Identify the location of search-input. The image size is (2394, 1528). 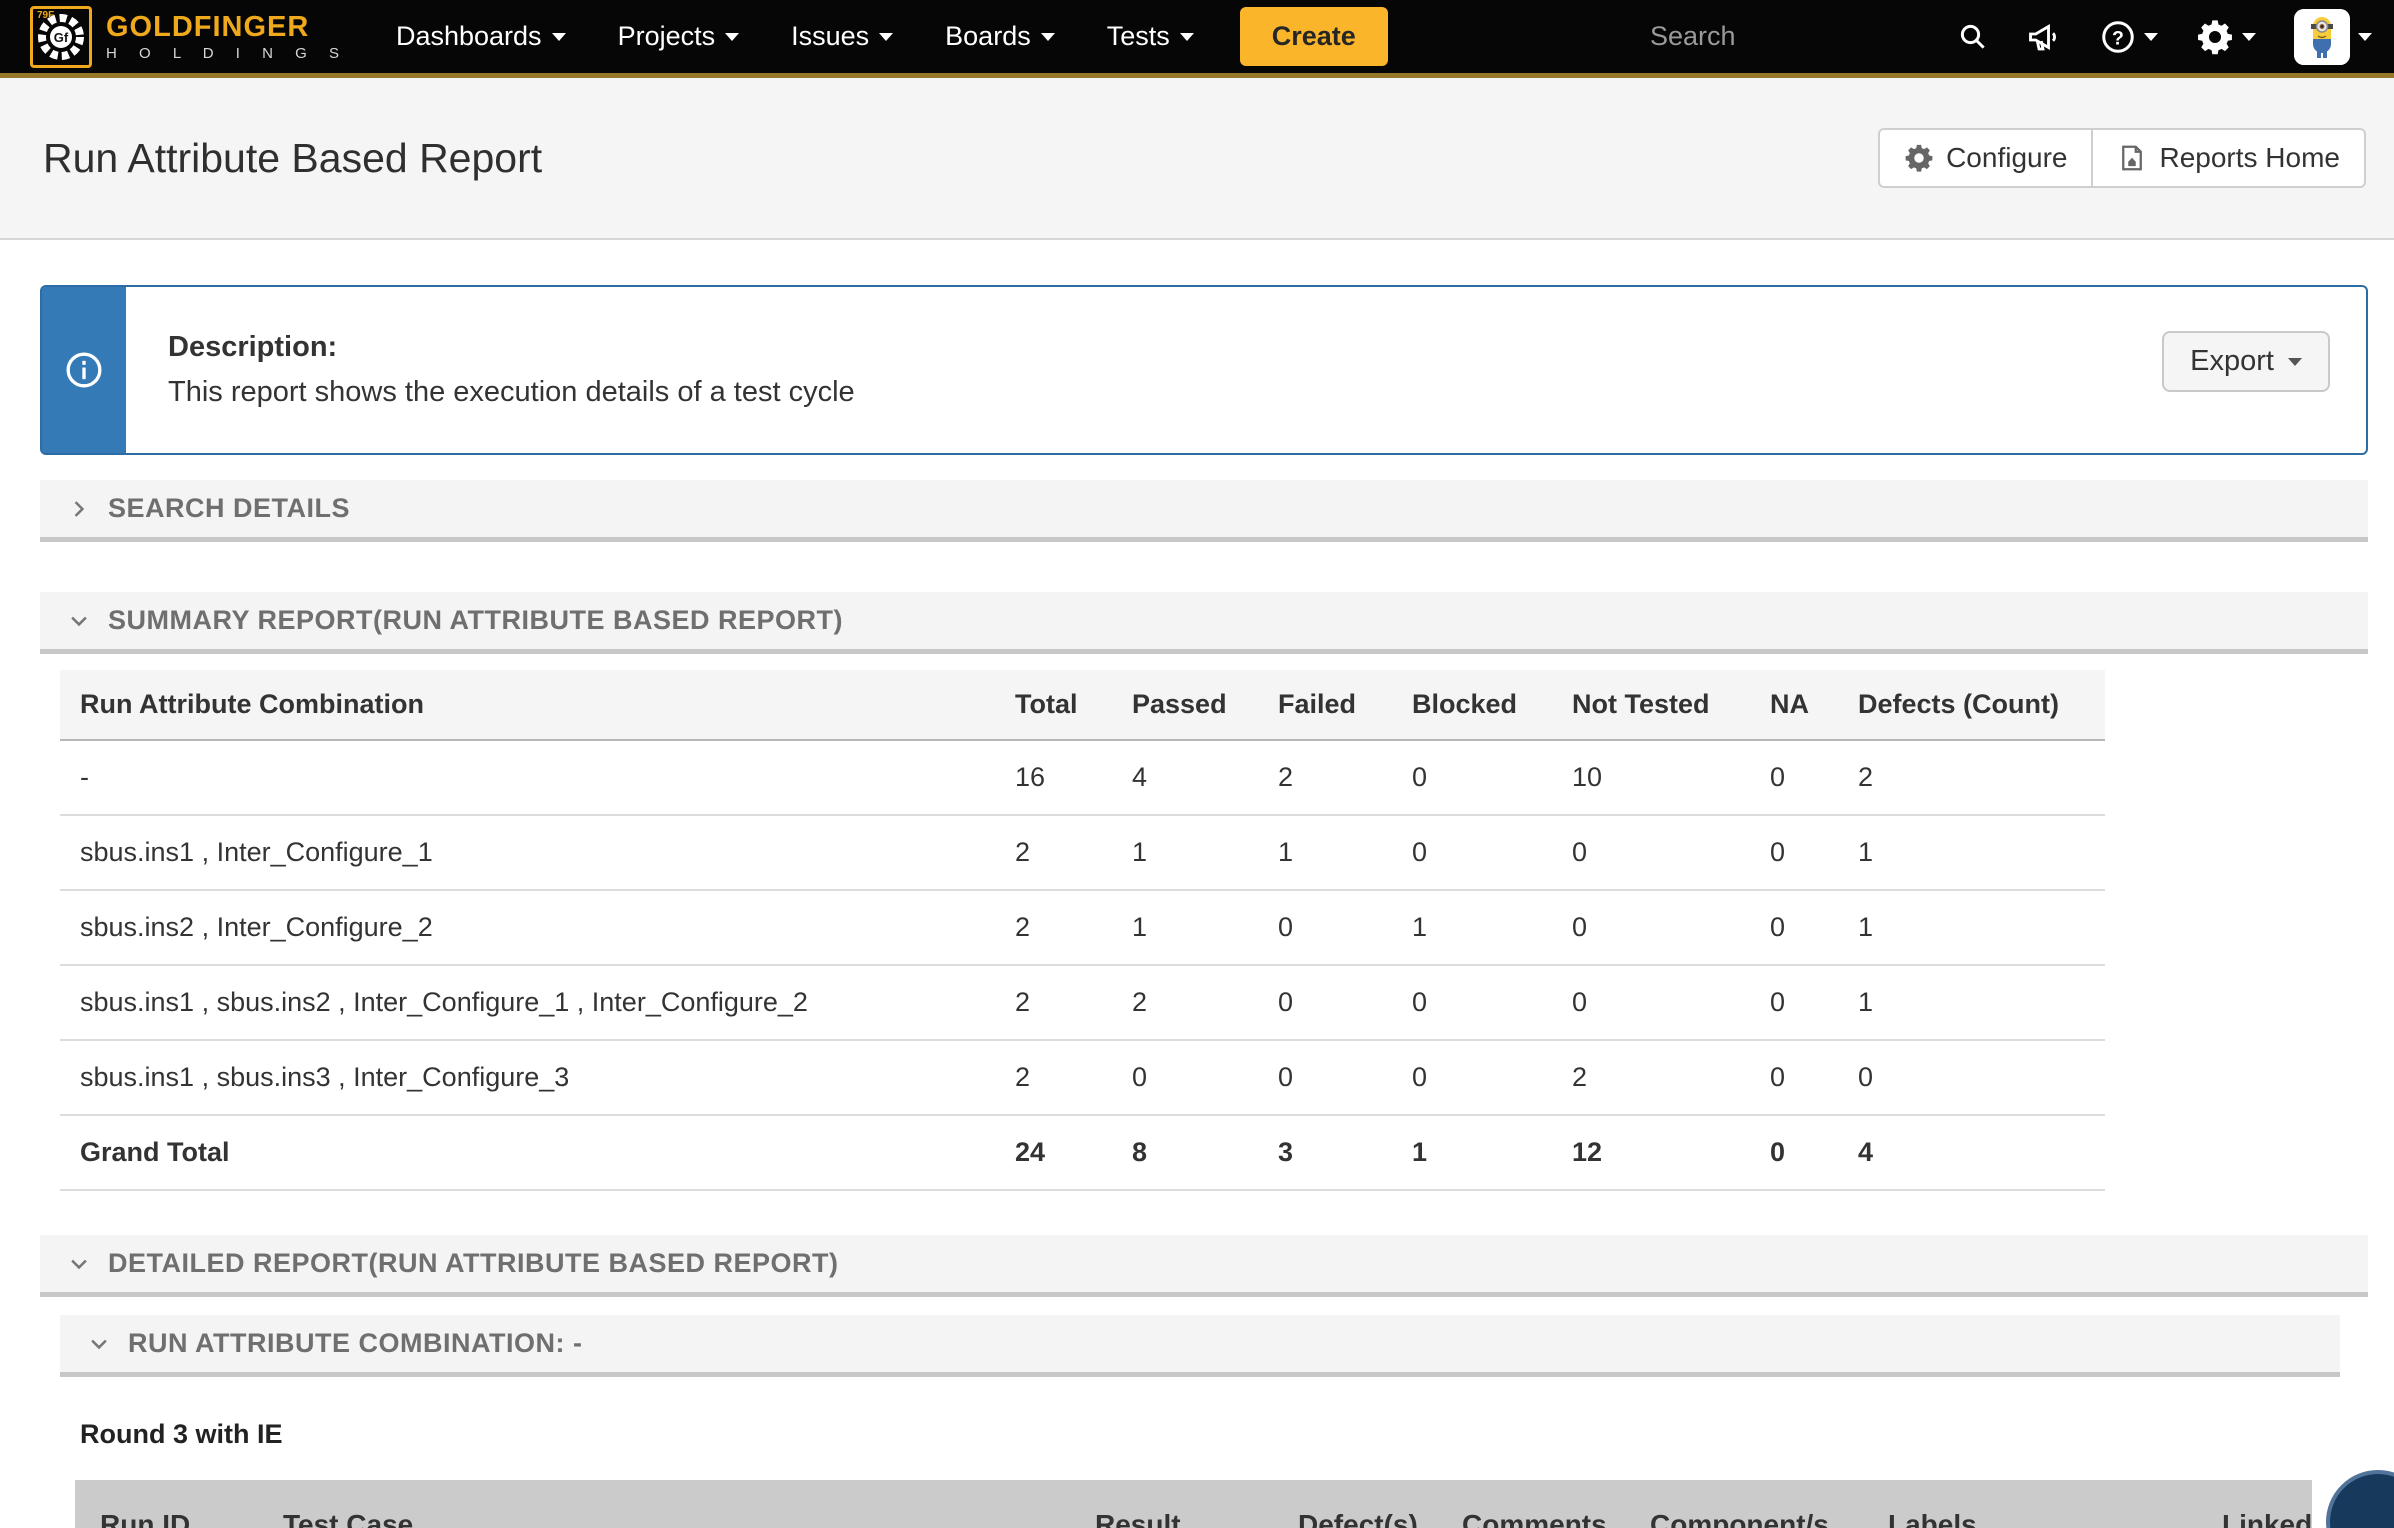
(1785, 36).